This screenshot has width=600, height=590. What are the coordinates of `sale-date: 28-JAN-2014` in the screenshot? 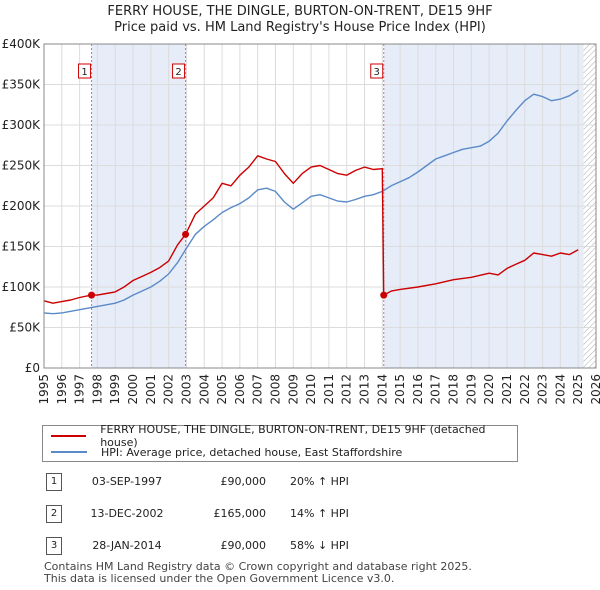 It's located at (127, 545).